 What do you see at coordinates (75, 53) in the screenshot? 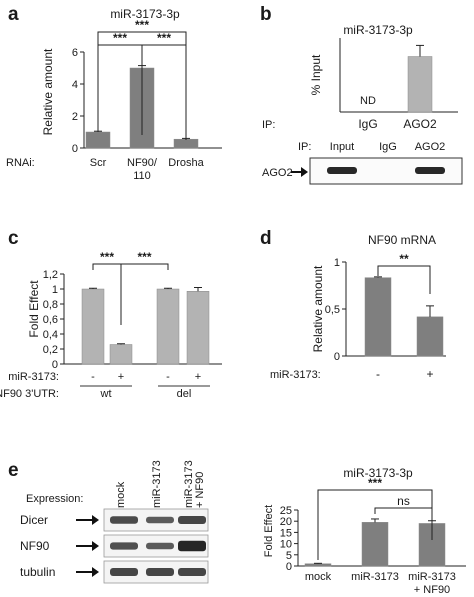
I see `a-ytick-label: 6` at bounding box center [75, 53].